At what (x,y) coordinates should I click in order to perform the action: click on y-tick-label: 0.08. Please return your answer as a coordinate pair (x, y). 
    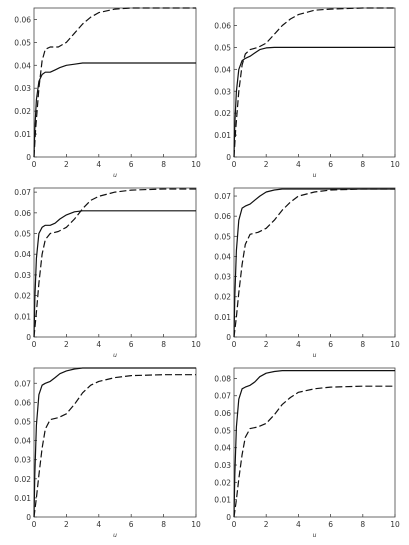
    Looking at the image, I should click on (222, 378).